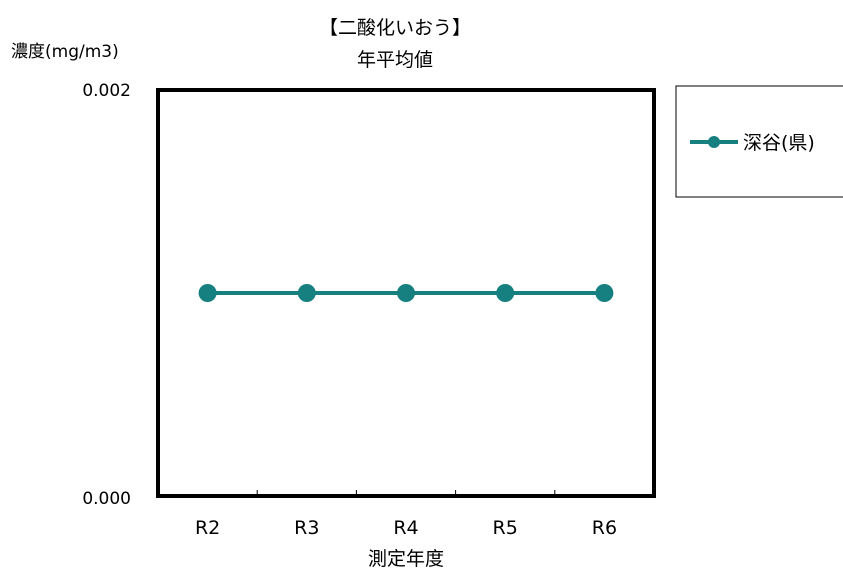  Describe the element at coordinates (306, 528) in the screenshot. I see `x-tick-label: R3` at that location.